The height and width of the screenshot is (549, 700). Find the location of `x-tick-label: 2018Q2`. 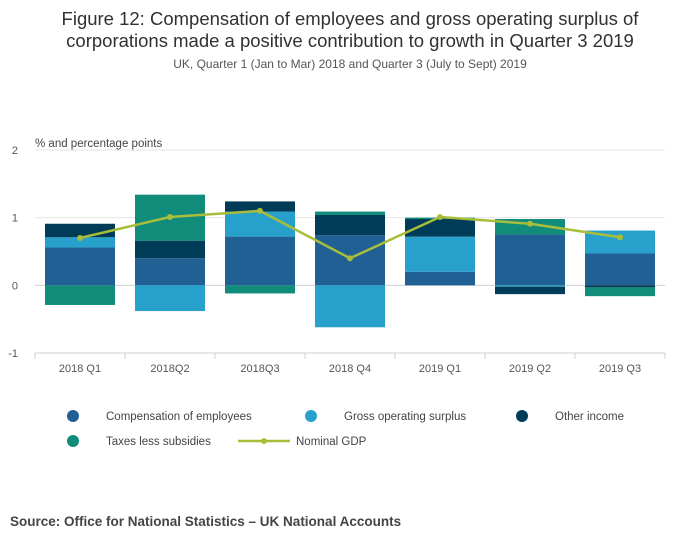

x-tick-label: 2018Q2 is located at coordinates (169, 369).